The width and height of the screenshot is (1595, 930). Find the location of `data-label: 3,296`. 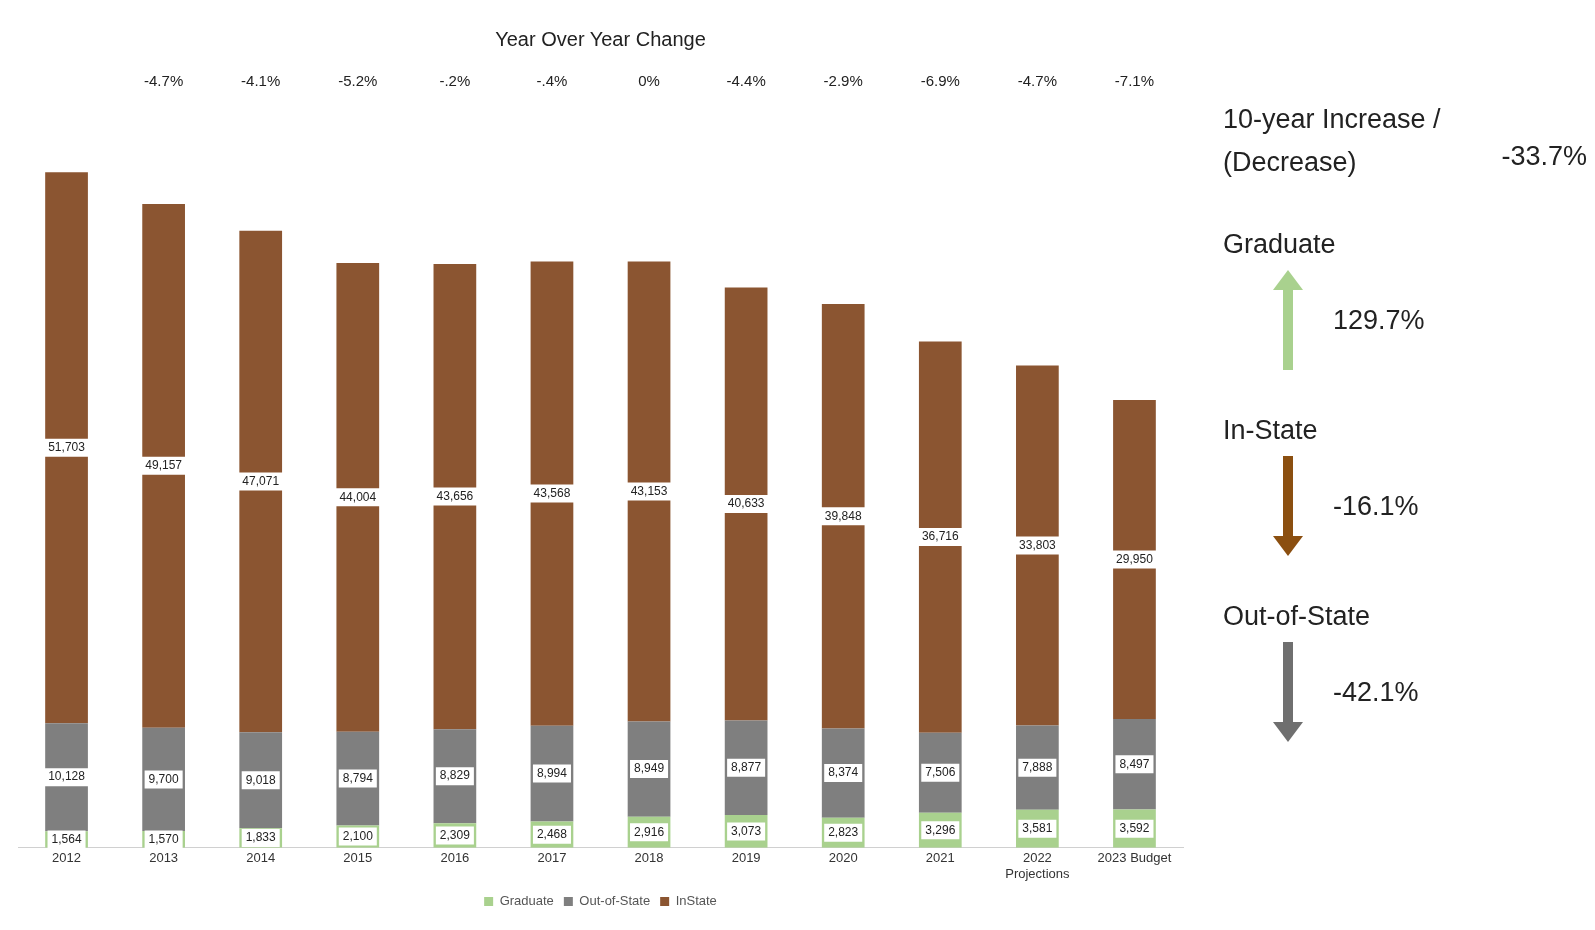

data-label: 3,296 is located at coordinates (940, 829).